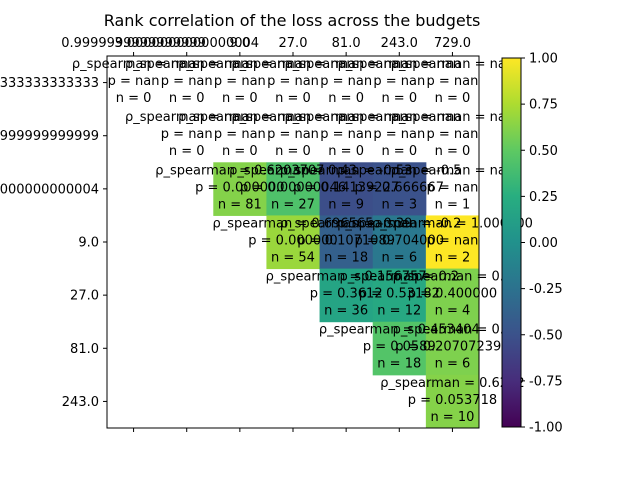 This screenshot has width=640, height=480. I want to click on y-tick-label: 0.9999999999999999, so click(49, 136).